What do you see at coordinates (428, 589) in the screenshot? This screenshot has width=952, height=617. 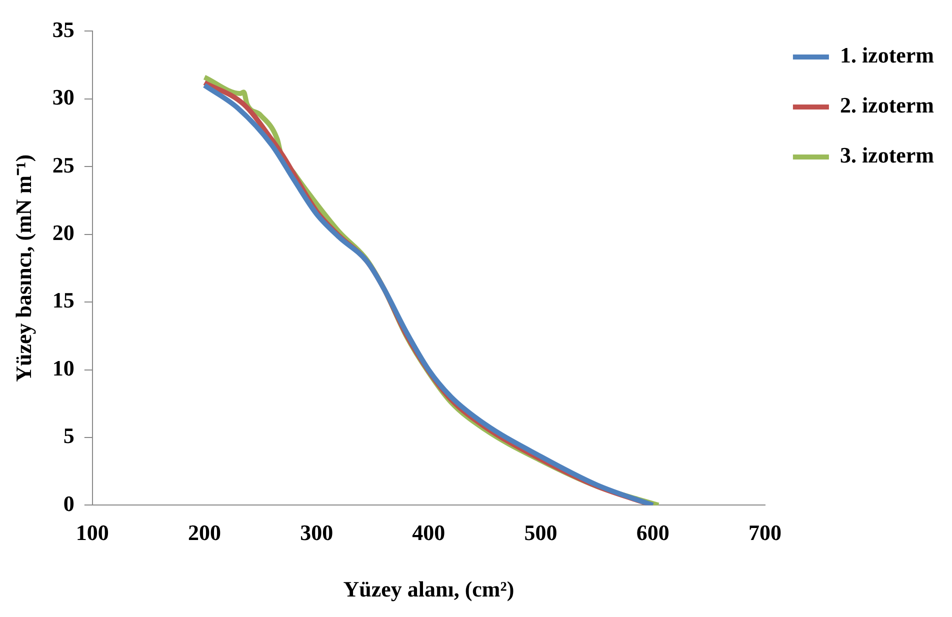 I see `x-axis-title: Yüzey alanı, (cm²)` at bounding box center [428, 589].